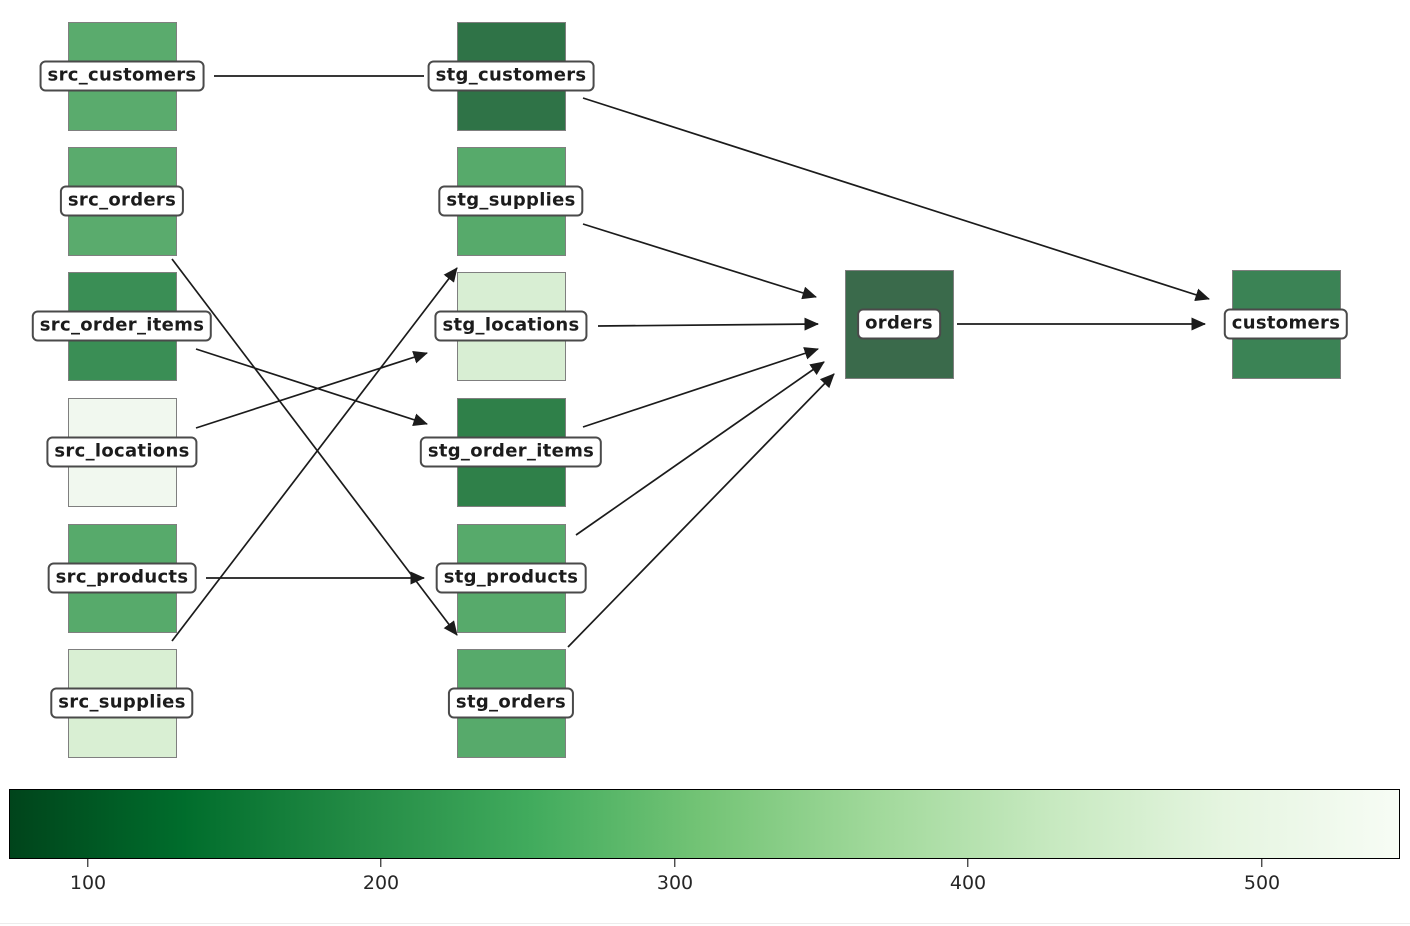  Describe the element at coordinates (511, 76) in the screenshot. I see `node-label-stg_customers: stg_customers` at that location.